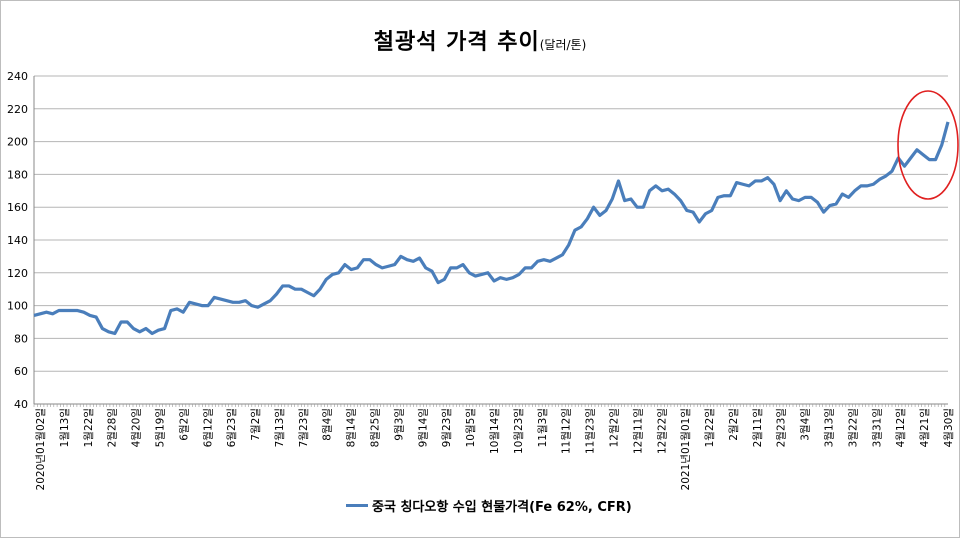  What do you see at coordinates (446, 427) in the screenshot?
I see `x-tick-label: 9월23일` at bounding box center [446, 427].